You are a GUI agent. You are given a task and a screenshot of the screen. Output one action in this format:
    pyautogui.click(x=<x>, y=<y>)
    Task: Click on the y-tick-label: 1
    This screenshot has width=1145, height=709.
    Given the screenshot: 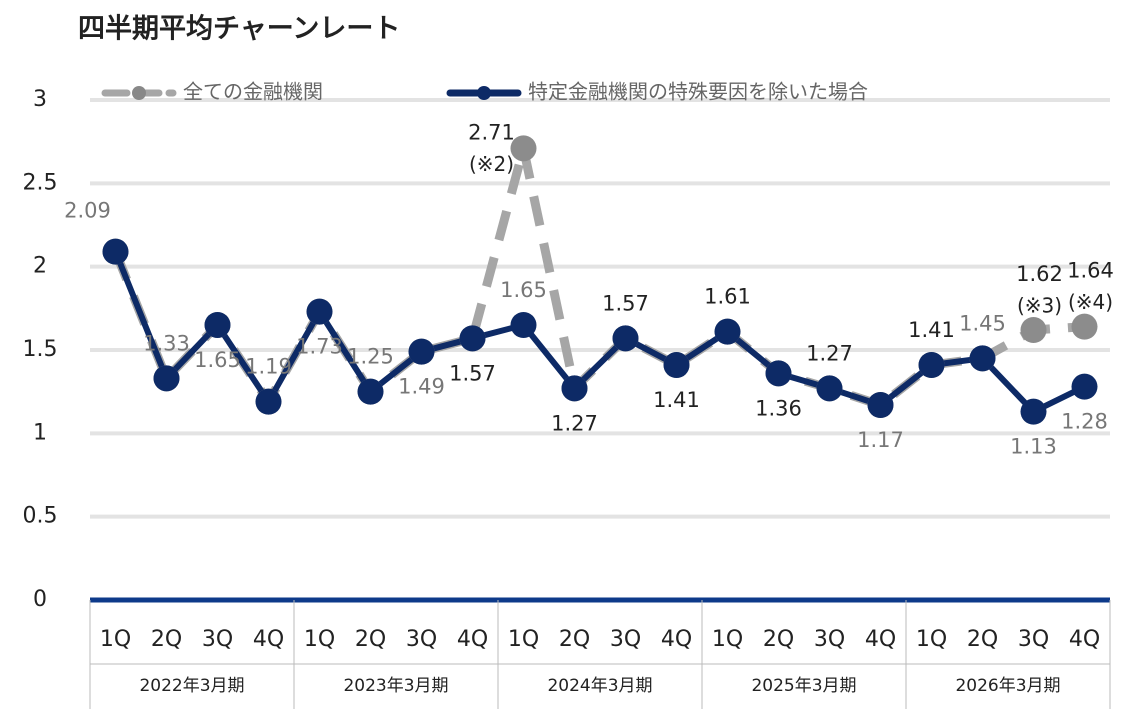 What is the action you would take?
    pyautogui.click(x=40, y=432)
    